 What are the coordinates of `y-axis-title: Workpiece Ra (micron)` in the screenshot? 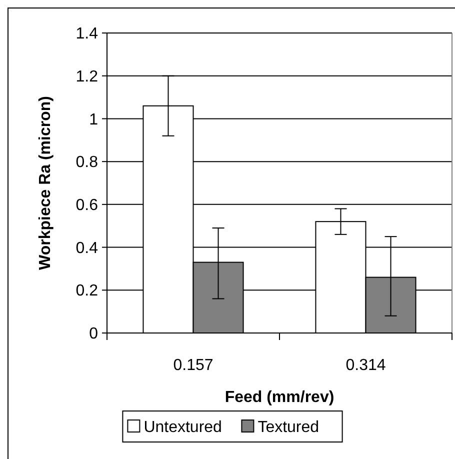 It's located at (45, 183).